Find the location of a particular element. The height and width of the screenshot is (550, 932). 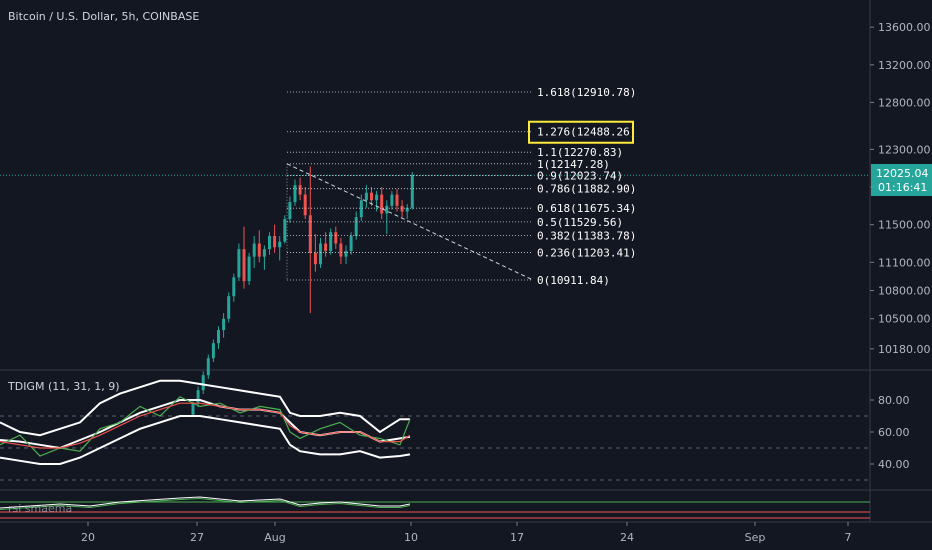

symbol-title: Bitcoin / U.S. Dollar, 5h, COINBASE is located at coordinates (103, 16).